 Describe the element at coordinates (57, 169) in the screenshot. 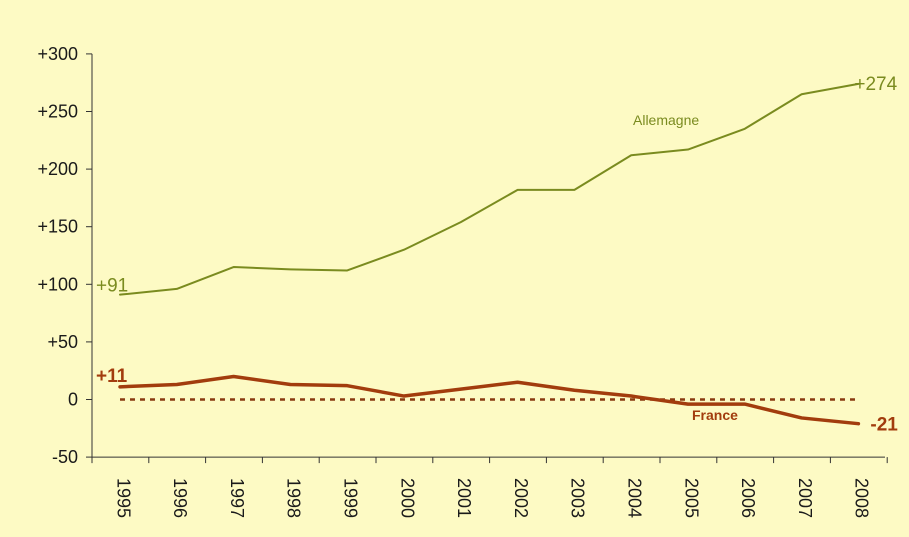

I see `y-tick-label: +200` at that location.